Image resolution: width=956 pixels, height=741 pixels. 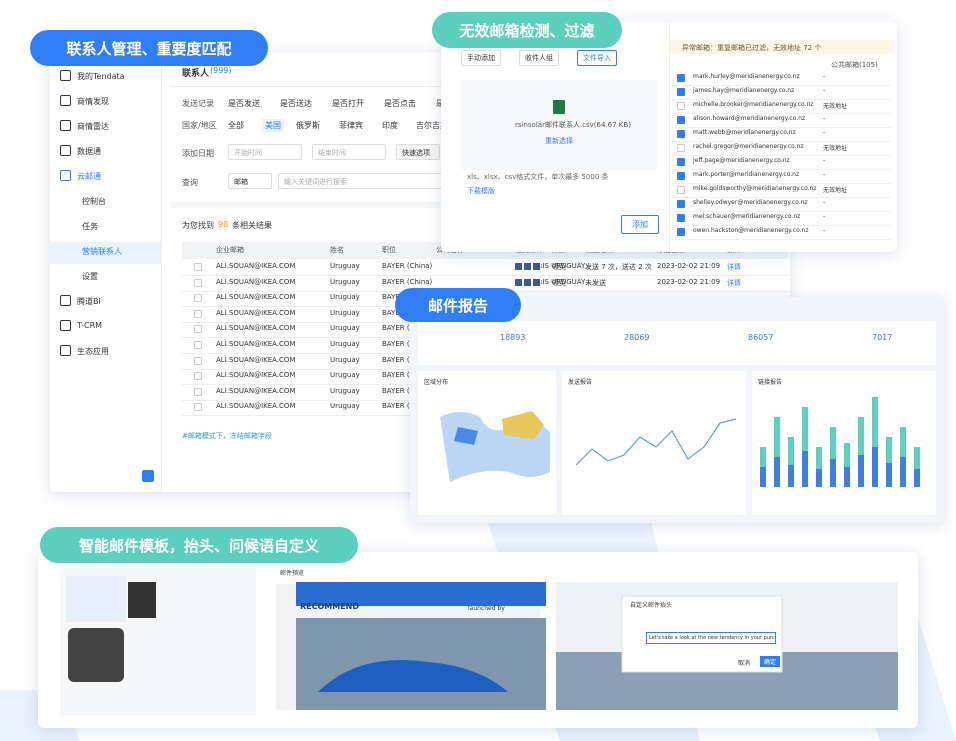 I want to click on contacts-title: 联系人, so click(x=196, y=74).